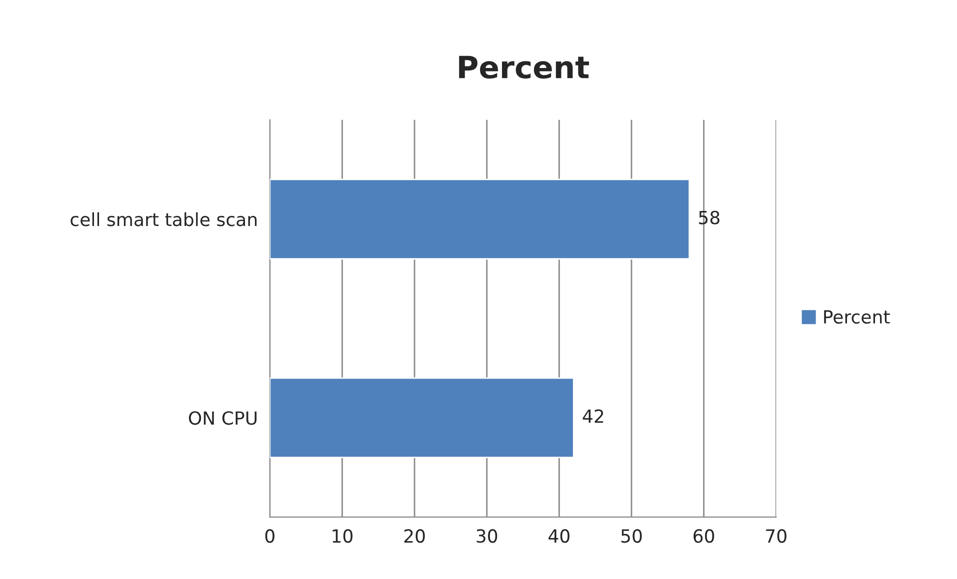 Image resolution: width=957 pixels, height=579 pixels. What do you see at coordinates (222, 418) in the screenshot?
I see `y-tick-label: ON CPU` at bounding box center [222, 418].